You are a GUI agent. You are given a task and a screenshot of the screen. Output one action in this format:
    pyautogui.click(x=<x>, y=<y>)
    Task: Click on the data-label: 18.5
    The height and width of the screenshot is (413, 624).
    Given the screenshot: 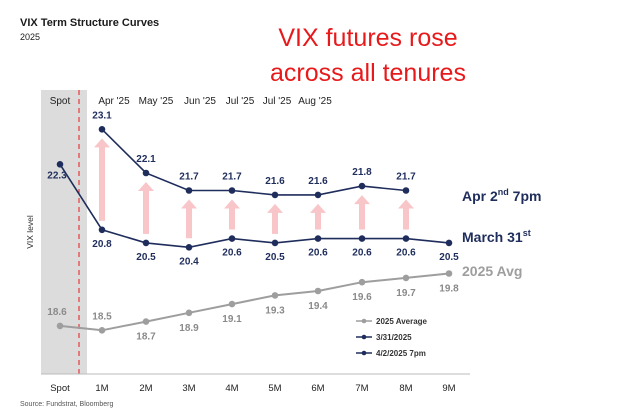 What is the action you would take?
    pyautogui.click(x=102, y=316)
    